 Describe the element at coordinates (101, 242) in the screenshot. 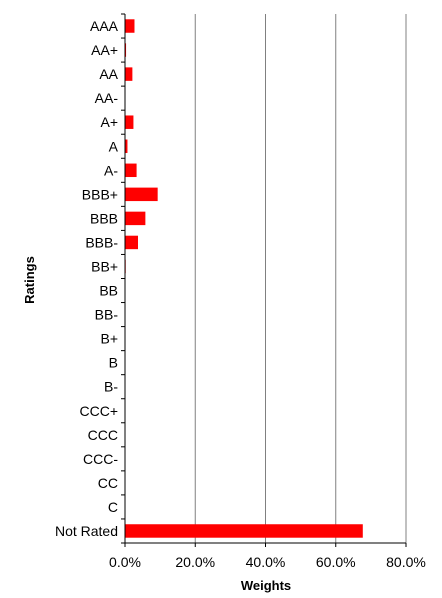

I see `y-tick-label: BBB-` at that location.